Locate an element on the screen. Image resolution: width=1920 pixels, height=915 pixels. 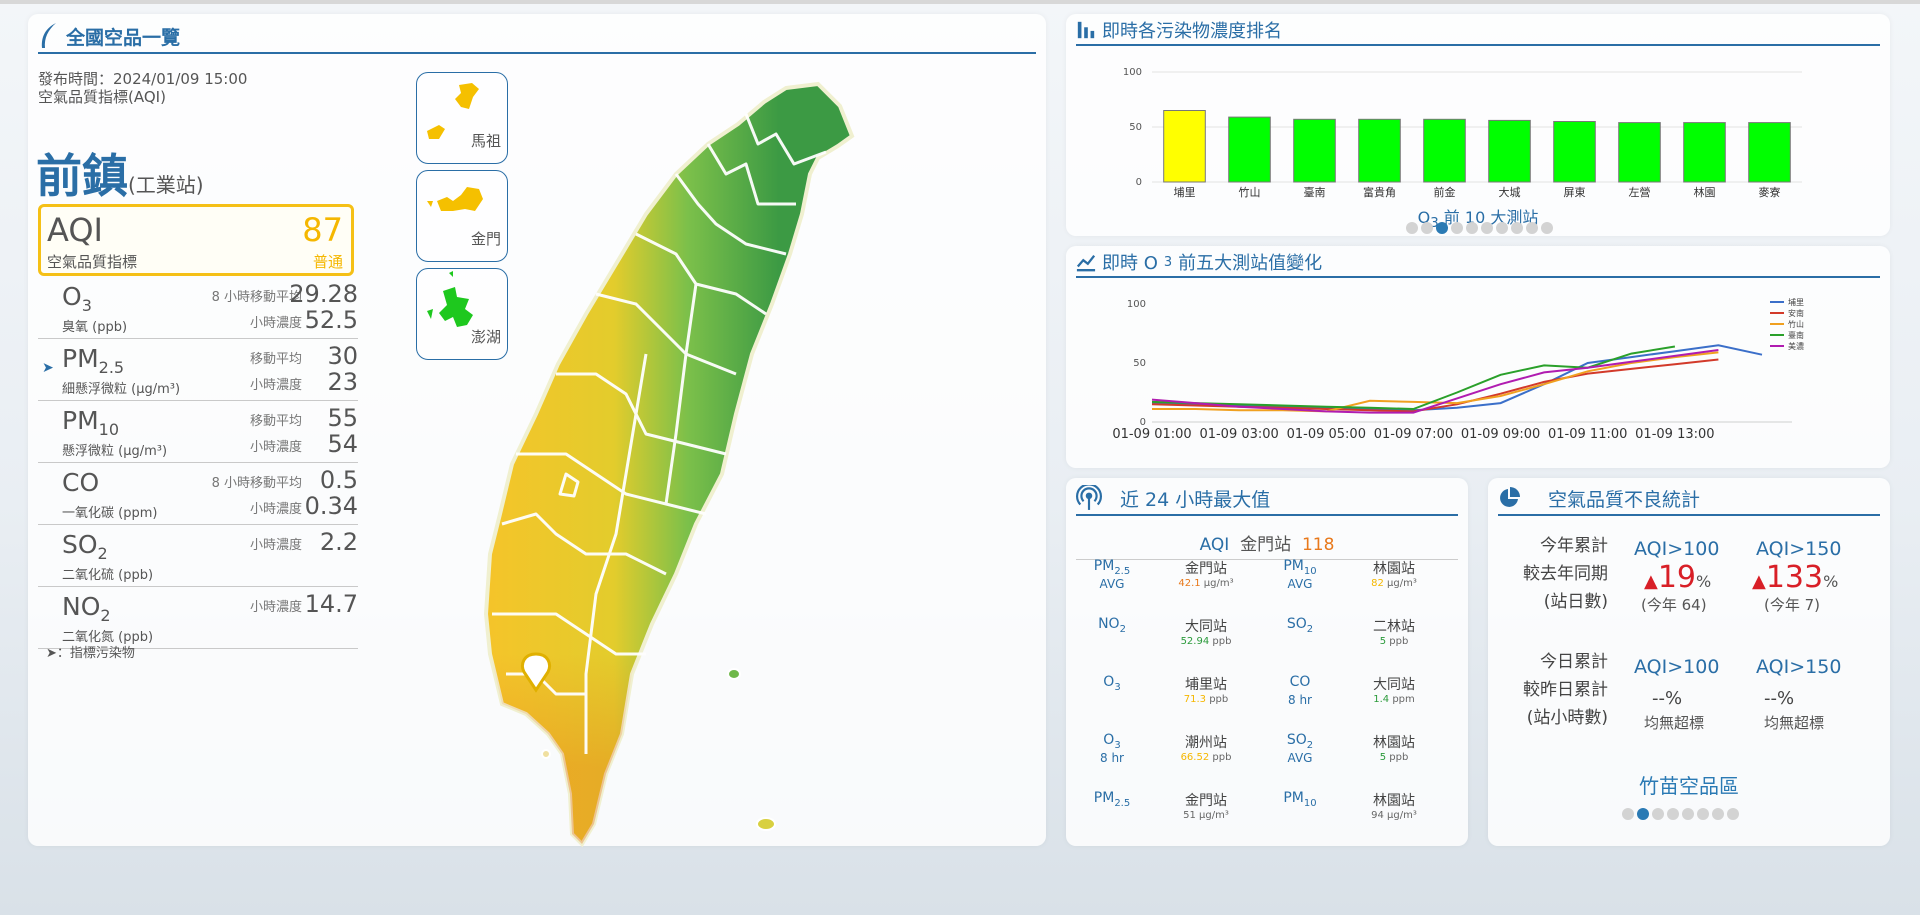
island-matsu: 馬祖 is located at coordinates (462, 118).